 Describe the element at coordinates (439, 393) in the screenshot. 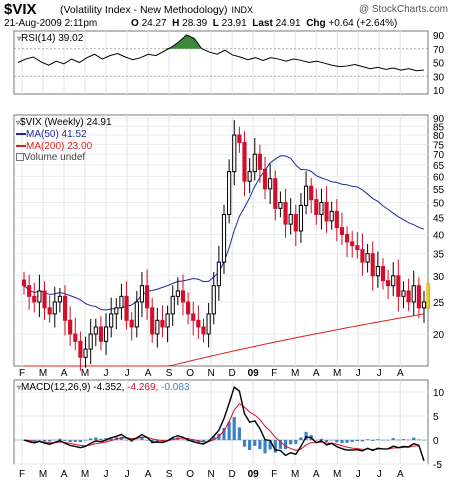

I see `macd-tick-label: 10` at that location.